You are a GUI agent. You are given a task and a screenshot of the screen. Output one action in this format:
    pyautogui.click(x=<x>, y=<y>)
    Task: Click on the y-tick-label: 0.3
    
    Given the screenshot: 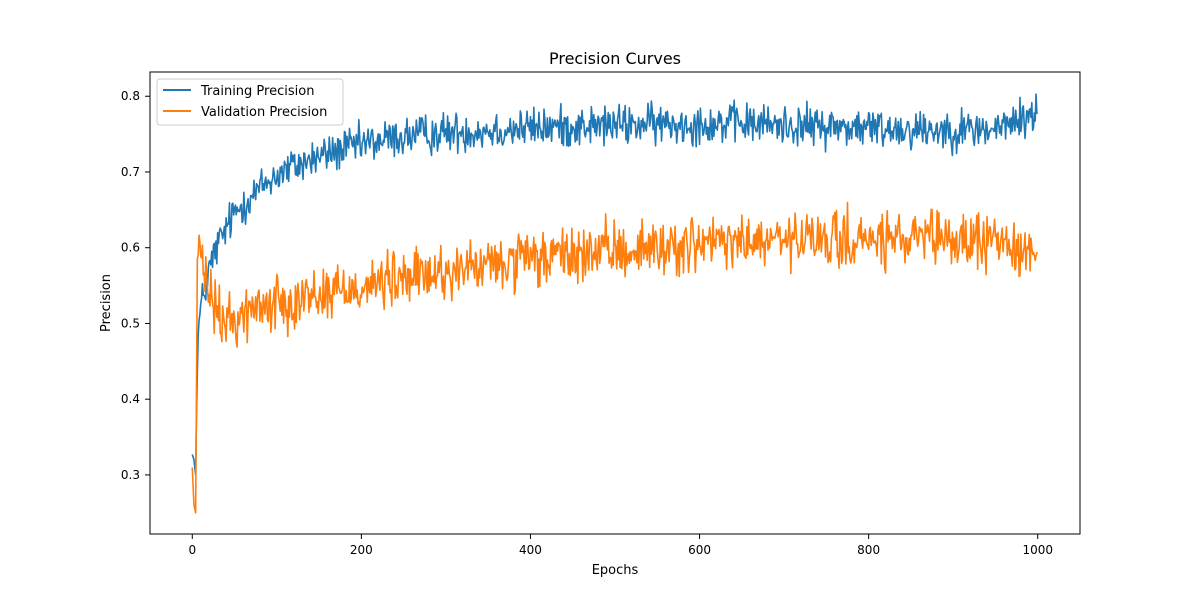 What is the action you would take?
    pyautogui.click(x=130, y=475)
    